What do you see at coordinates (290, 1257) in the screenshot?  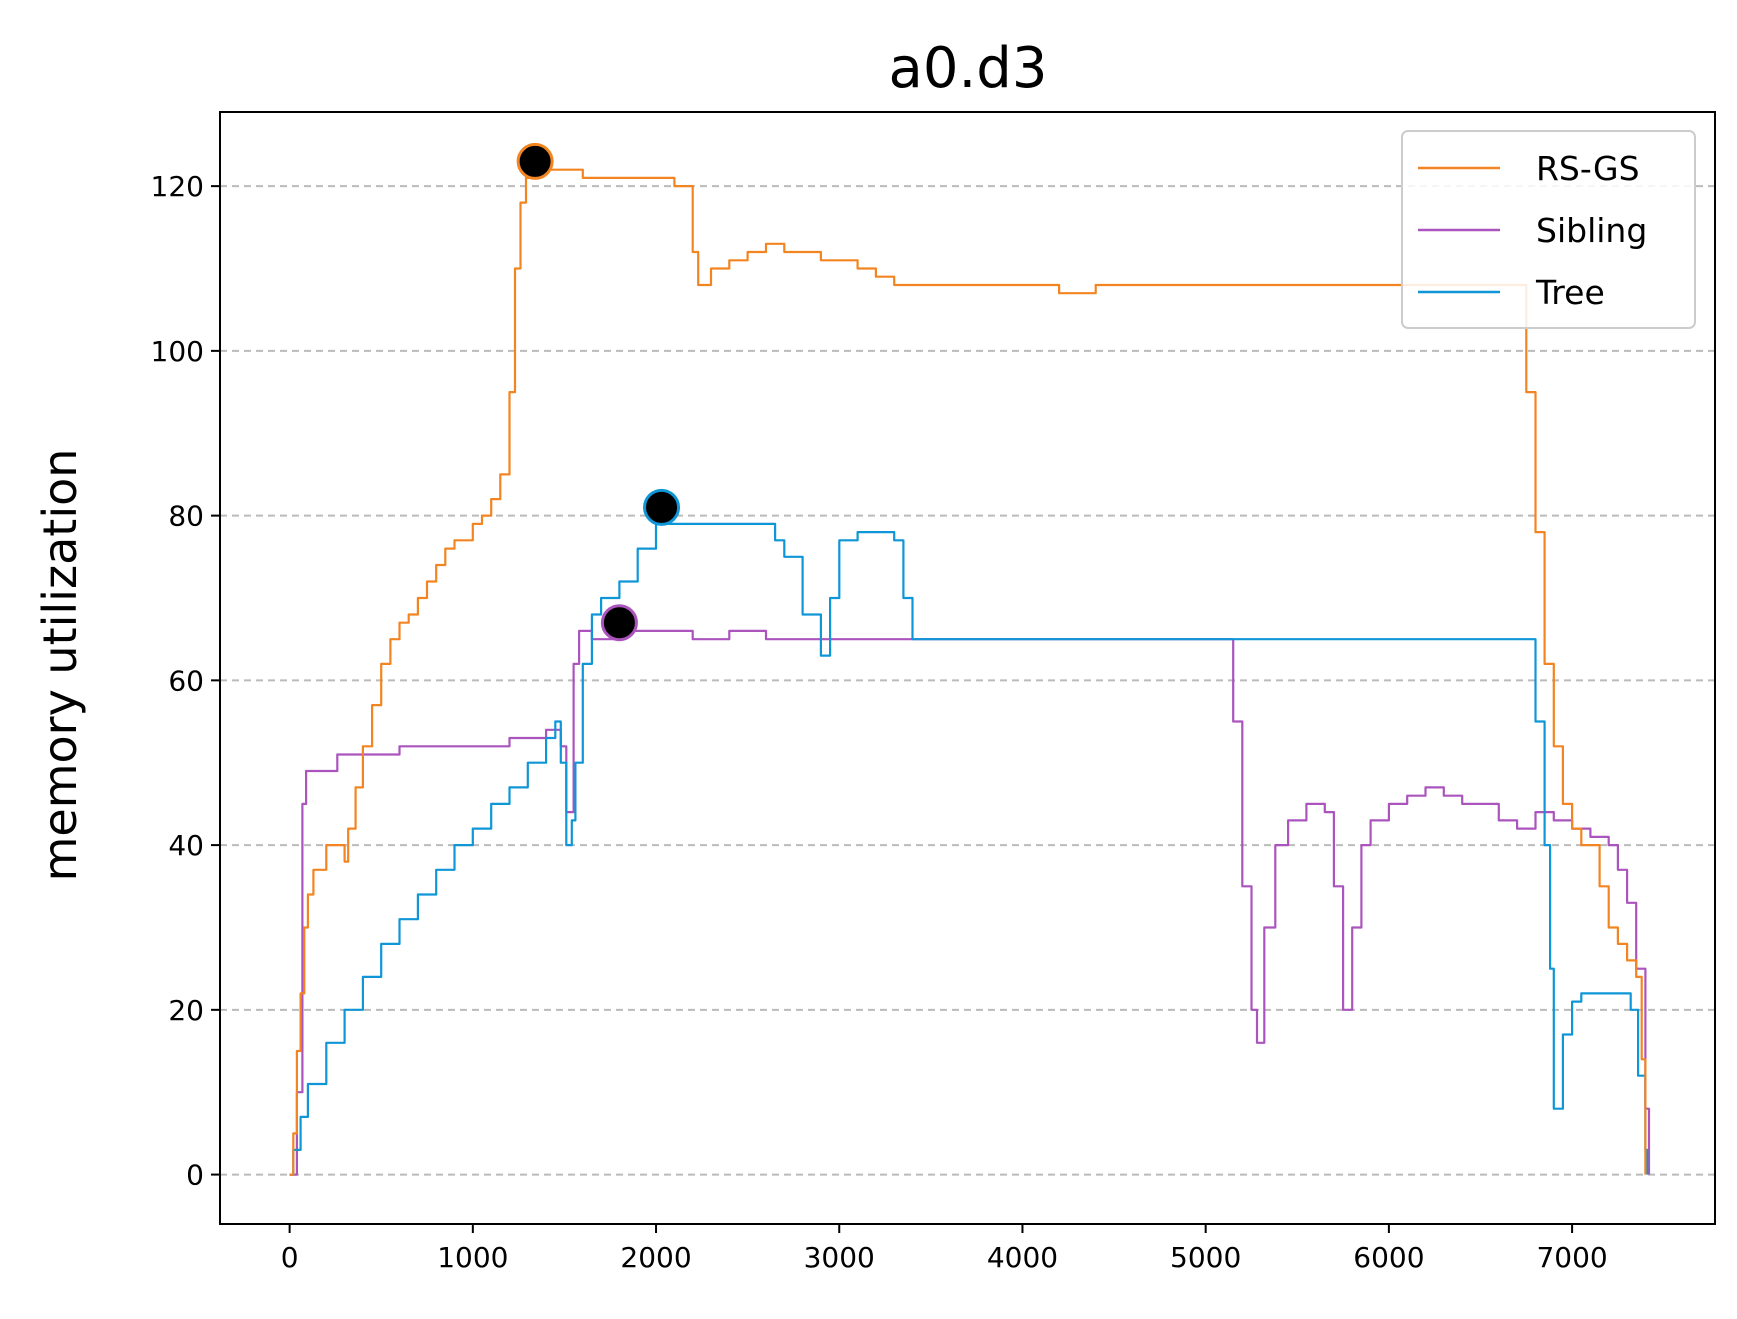 I see `x-tick-label: 0` at bounding box center [290, 1257].